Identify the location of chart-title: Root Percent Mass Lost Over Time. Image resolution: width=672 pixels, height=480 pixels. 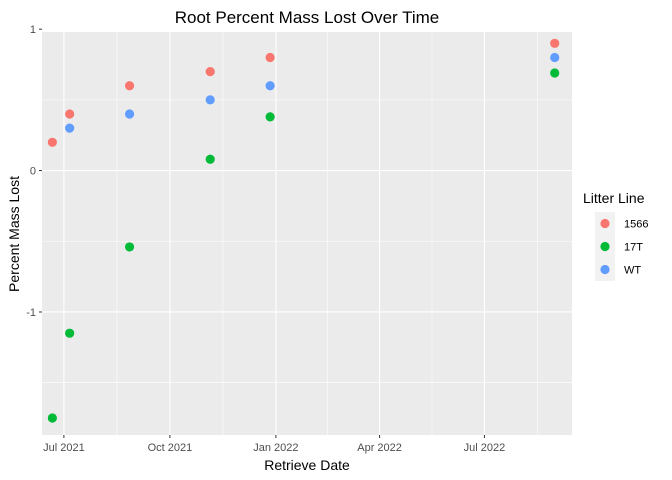
(307, 17).